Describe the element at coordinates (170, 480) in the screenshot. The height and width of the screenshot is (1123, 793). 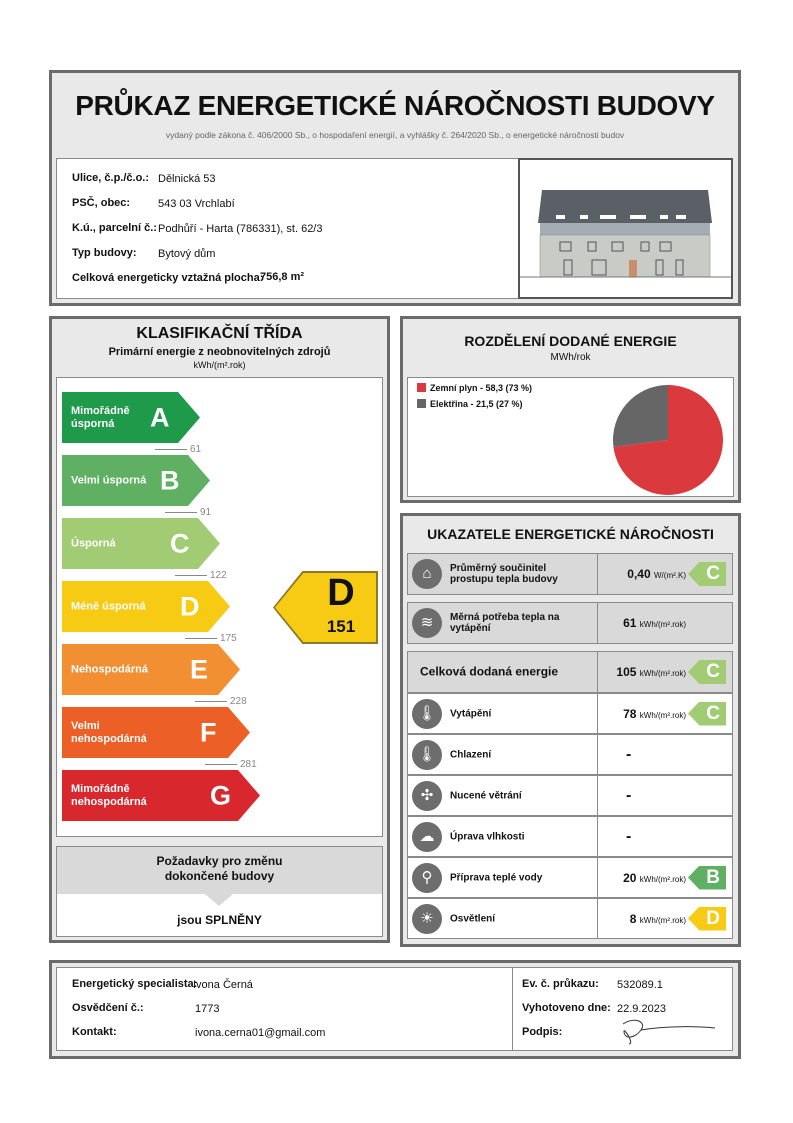
I see `class-letter: B` at that location.